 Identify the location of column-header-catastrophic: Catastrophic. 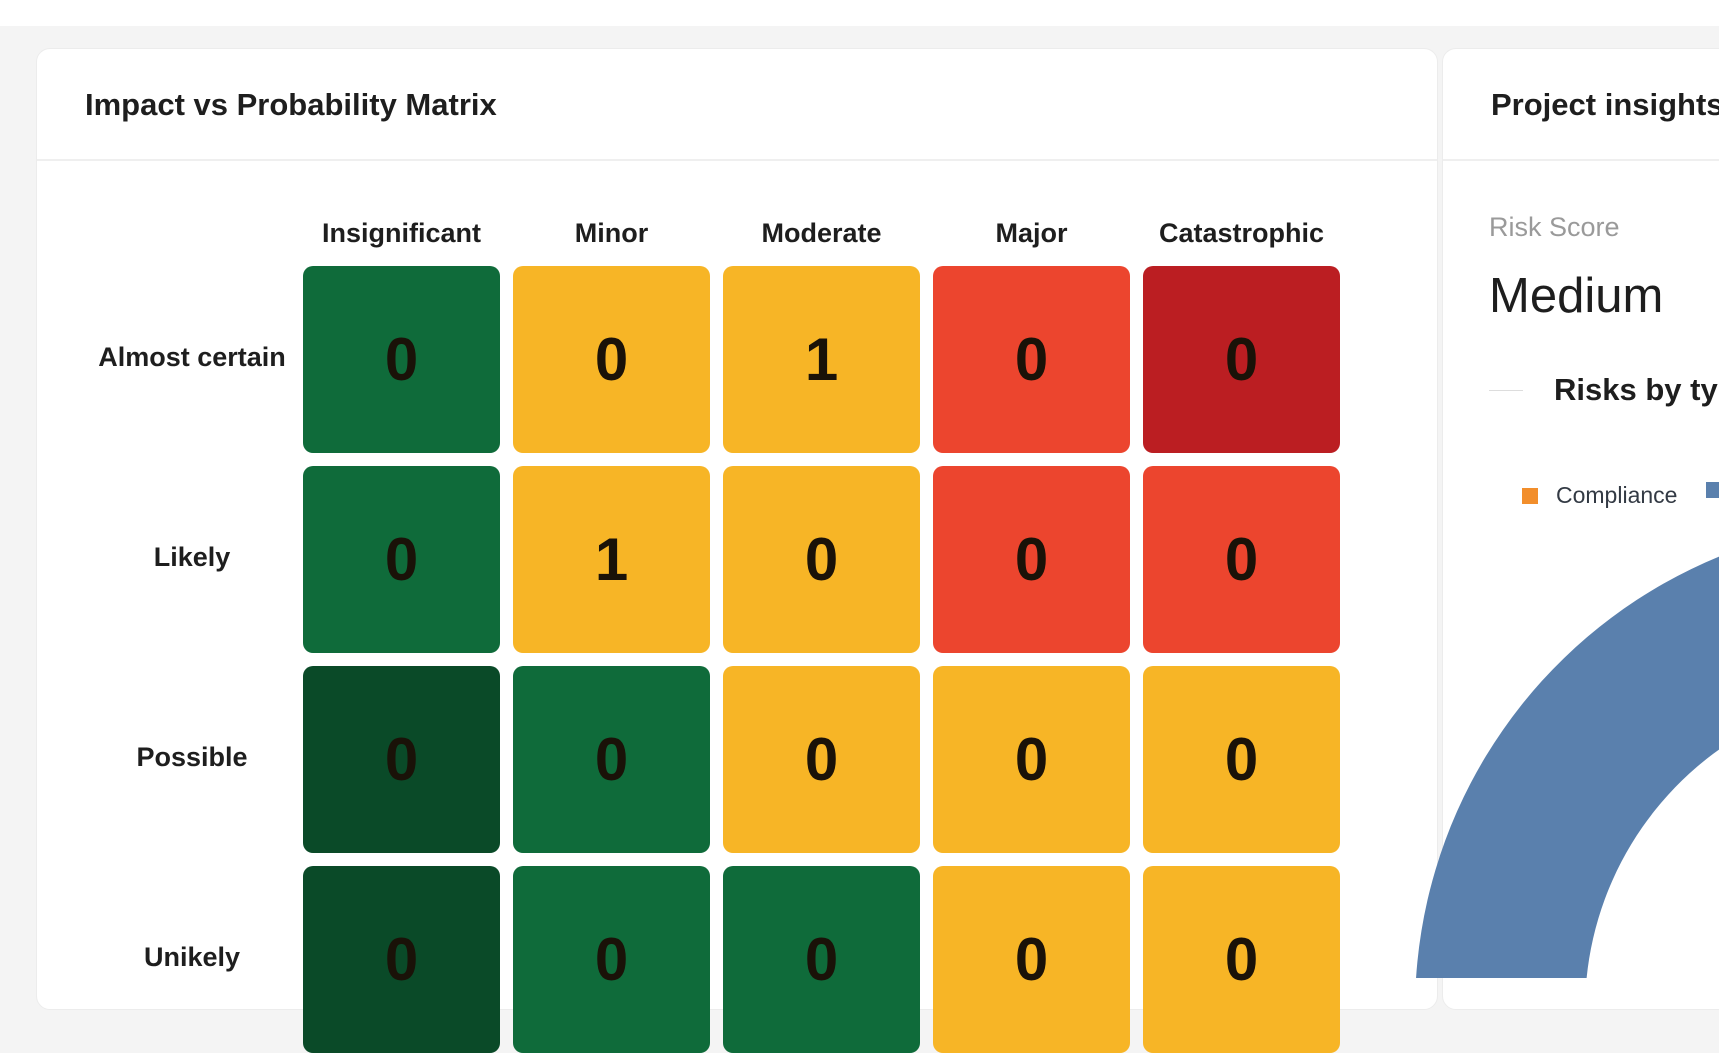
(1241, 233).